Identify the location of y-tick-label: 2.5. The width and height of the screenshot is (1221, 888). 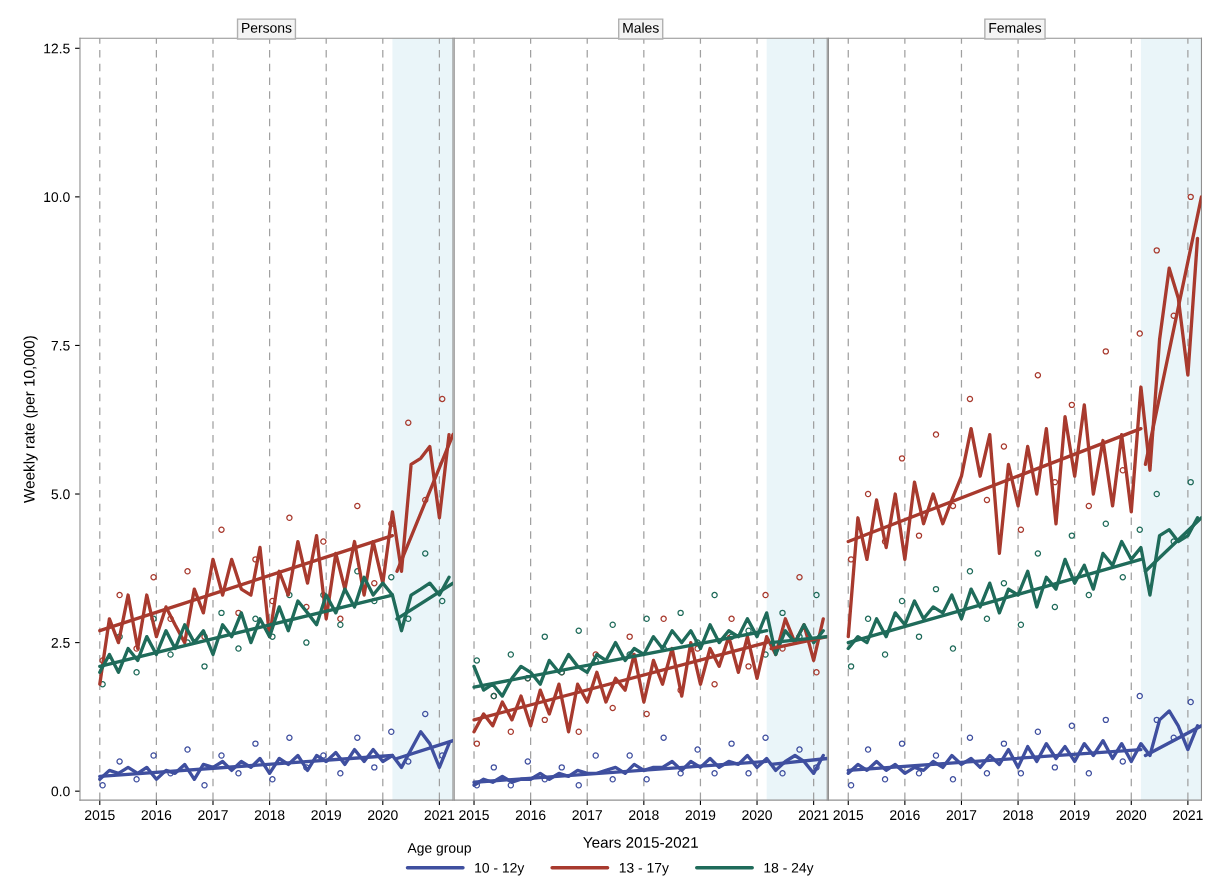
(60, 642).